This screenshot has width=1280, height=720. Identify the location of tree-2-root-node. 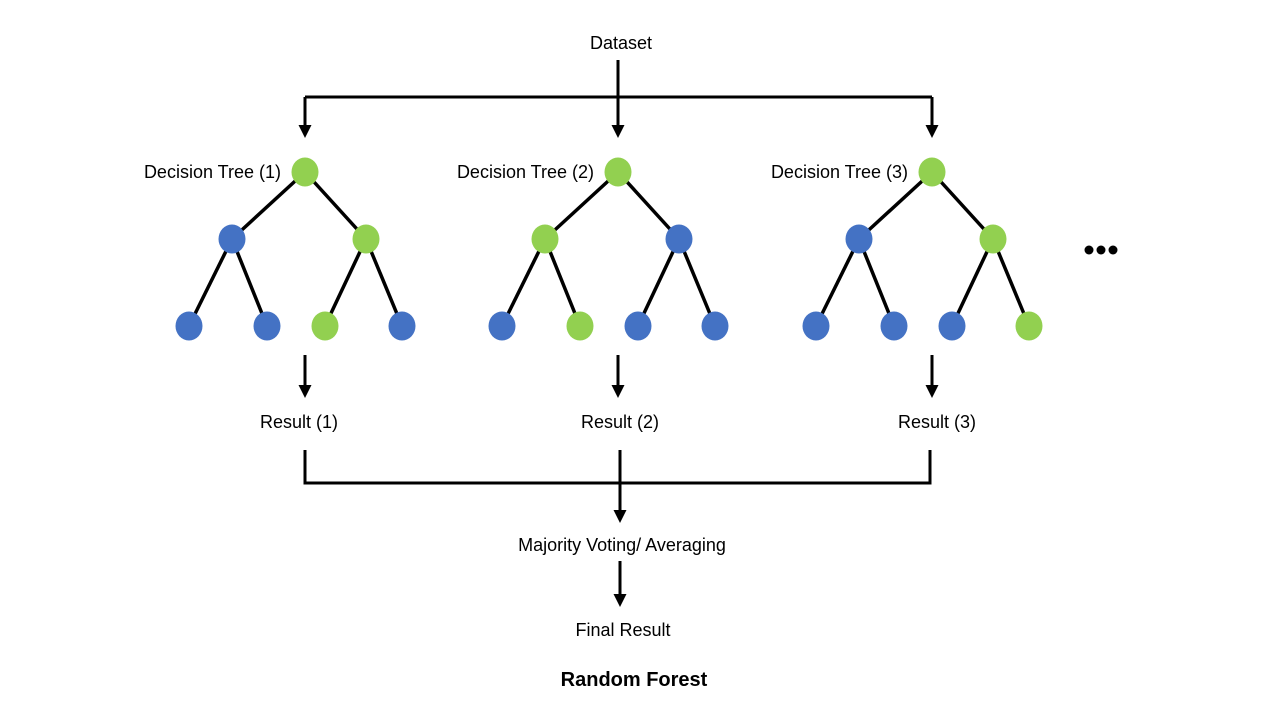
(618, 172).